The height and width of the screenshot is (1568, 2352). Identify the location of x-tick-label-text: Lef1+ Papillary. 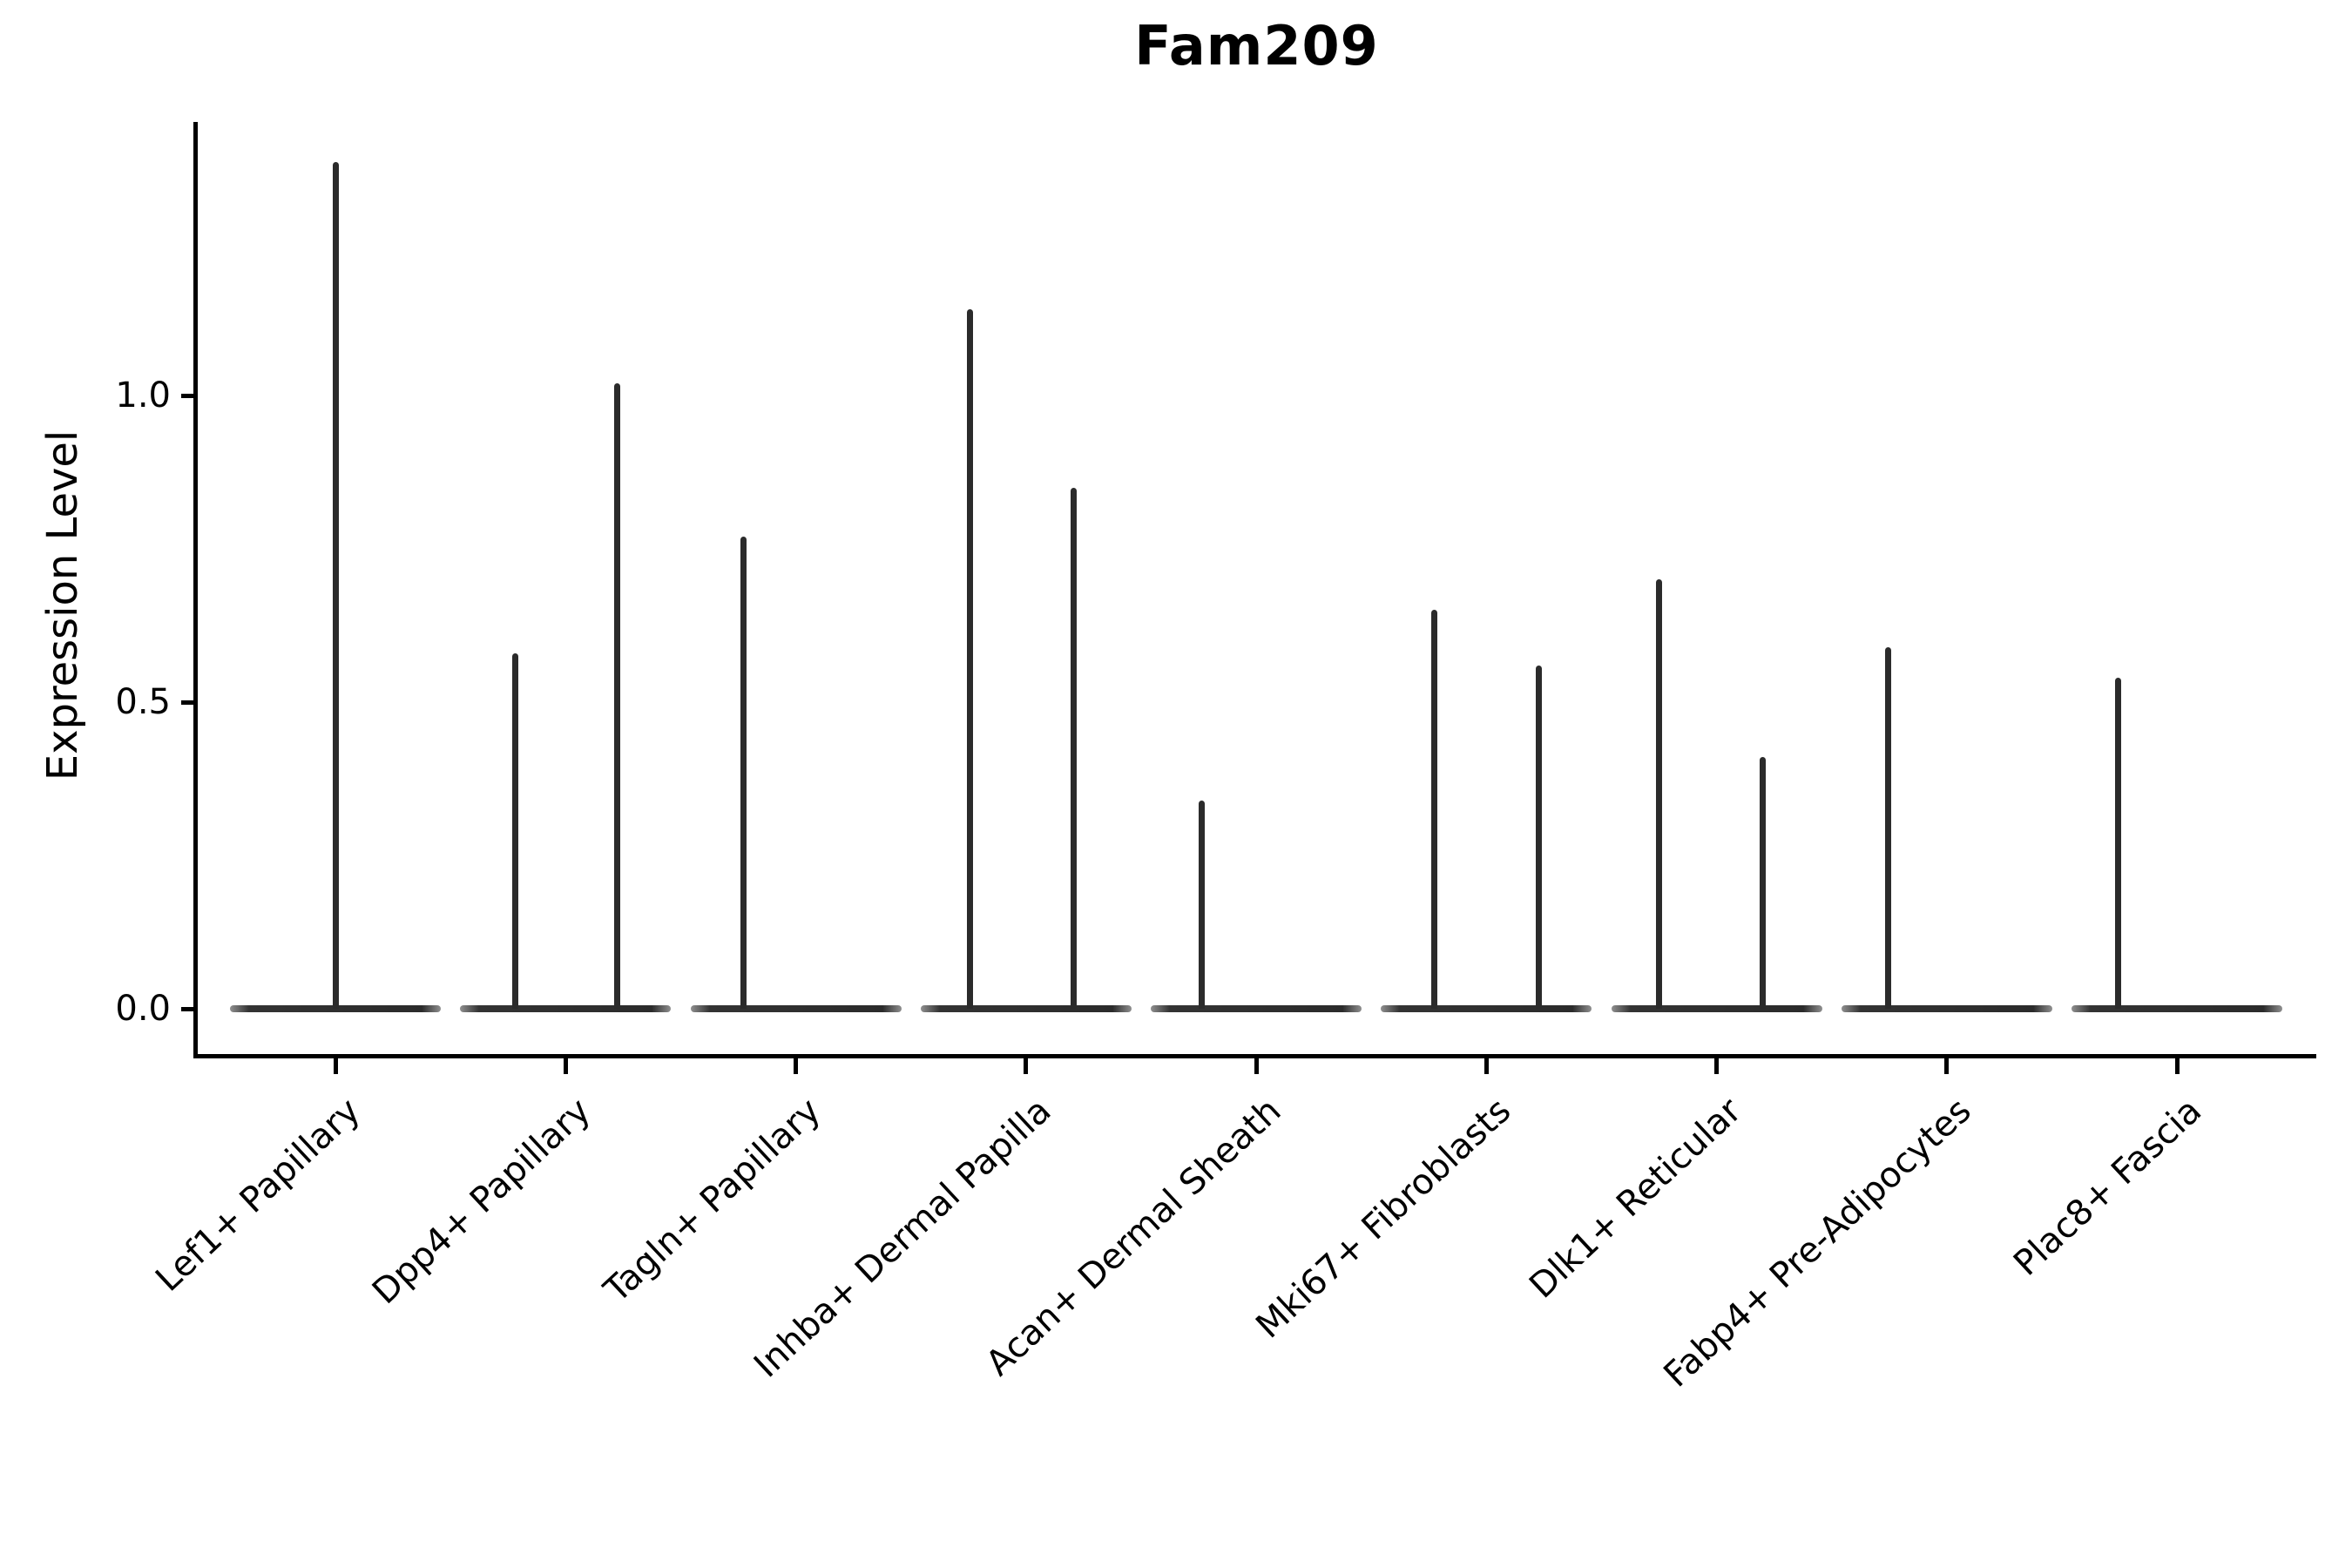
(258, 1195).